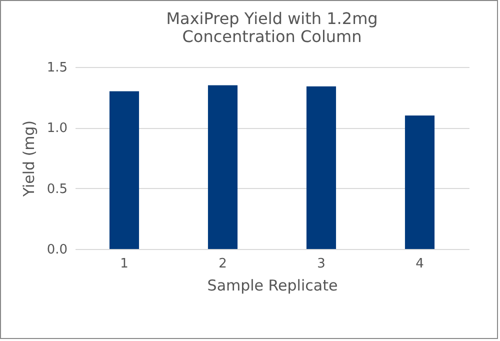 This screenshot has height=341, width=500. I want to click on y-tick-label: 1.5, so click(57, 68).